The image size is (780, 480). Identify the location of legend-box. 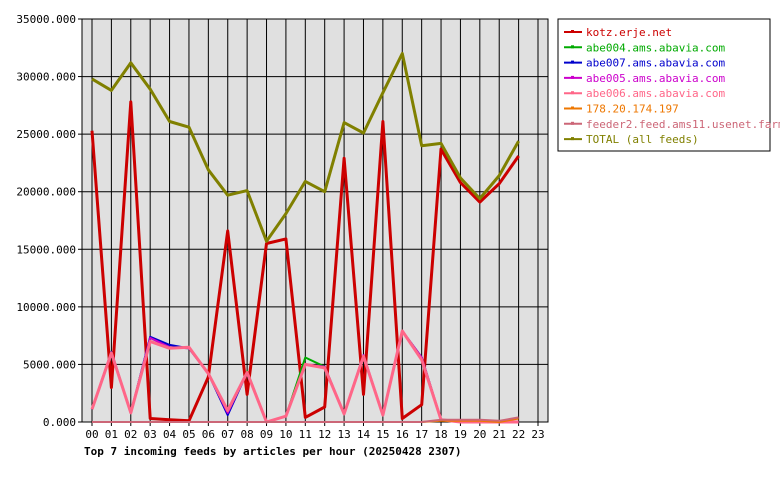
(664, 85).